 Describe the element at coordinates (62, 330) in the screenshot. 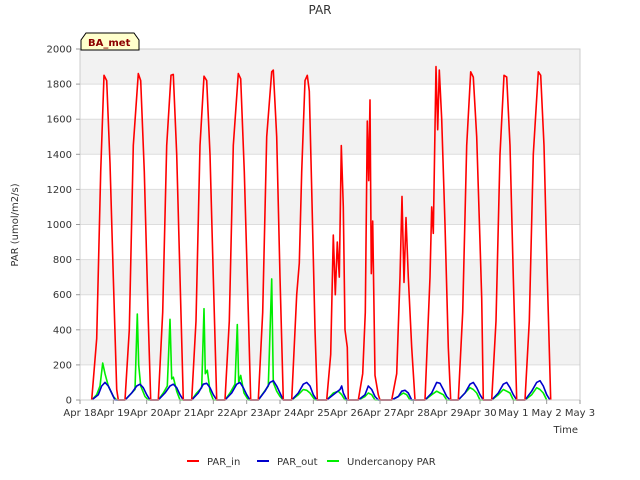

I see `y-tick-label: 400` at that location.